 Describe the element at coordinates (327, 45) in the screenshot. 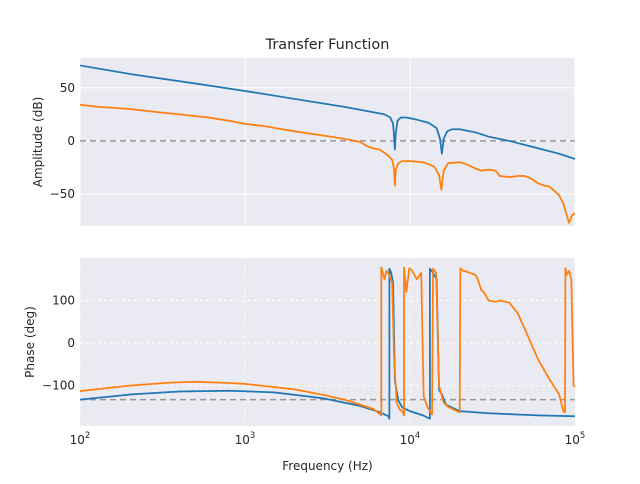

I see `chart-title: Transfer Function` at that location.